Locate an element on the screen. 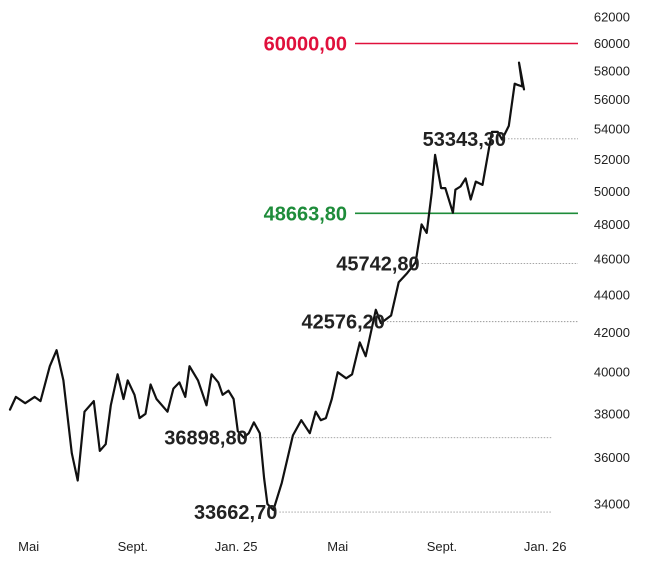 This screenshot has width=645, height=565. x-tick-label: Jan. 26 is located at coordinates (545, 546).